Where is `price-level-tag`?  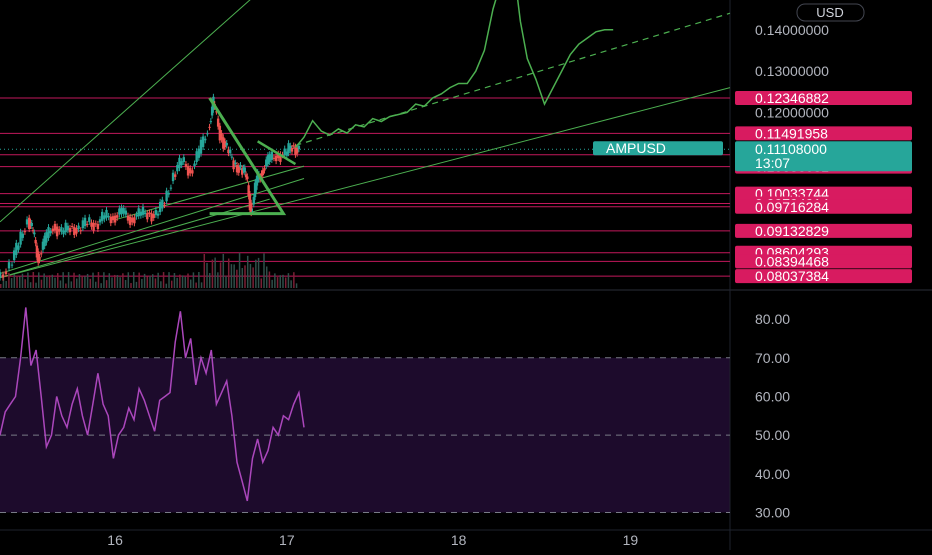 price-level-tag is located at coordinates (823, 276).